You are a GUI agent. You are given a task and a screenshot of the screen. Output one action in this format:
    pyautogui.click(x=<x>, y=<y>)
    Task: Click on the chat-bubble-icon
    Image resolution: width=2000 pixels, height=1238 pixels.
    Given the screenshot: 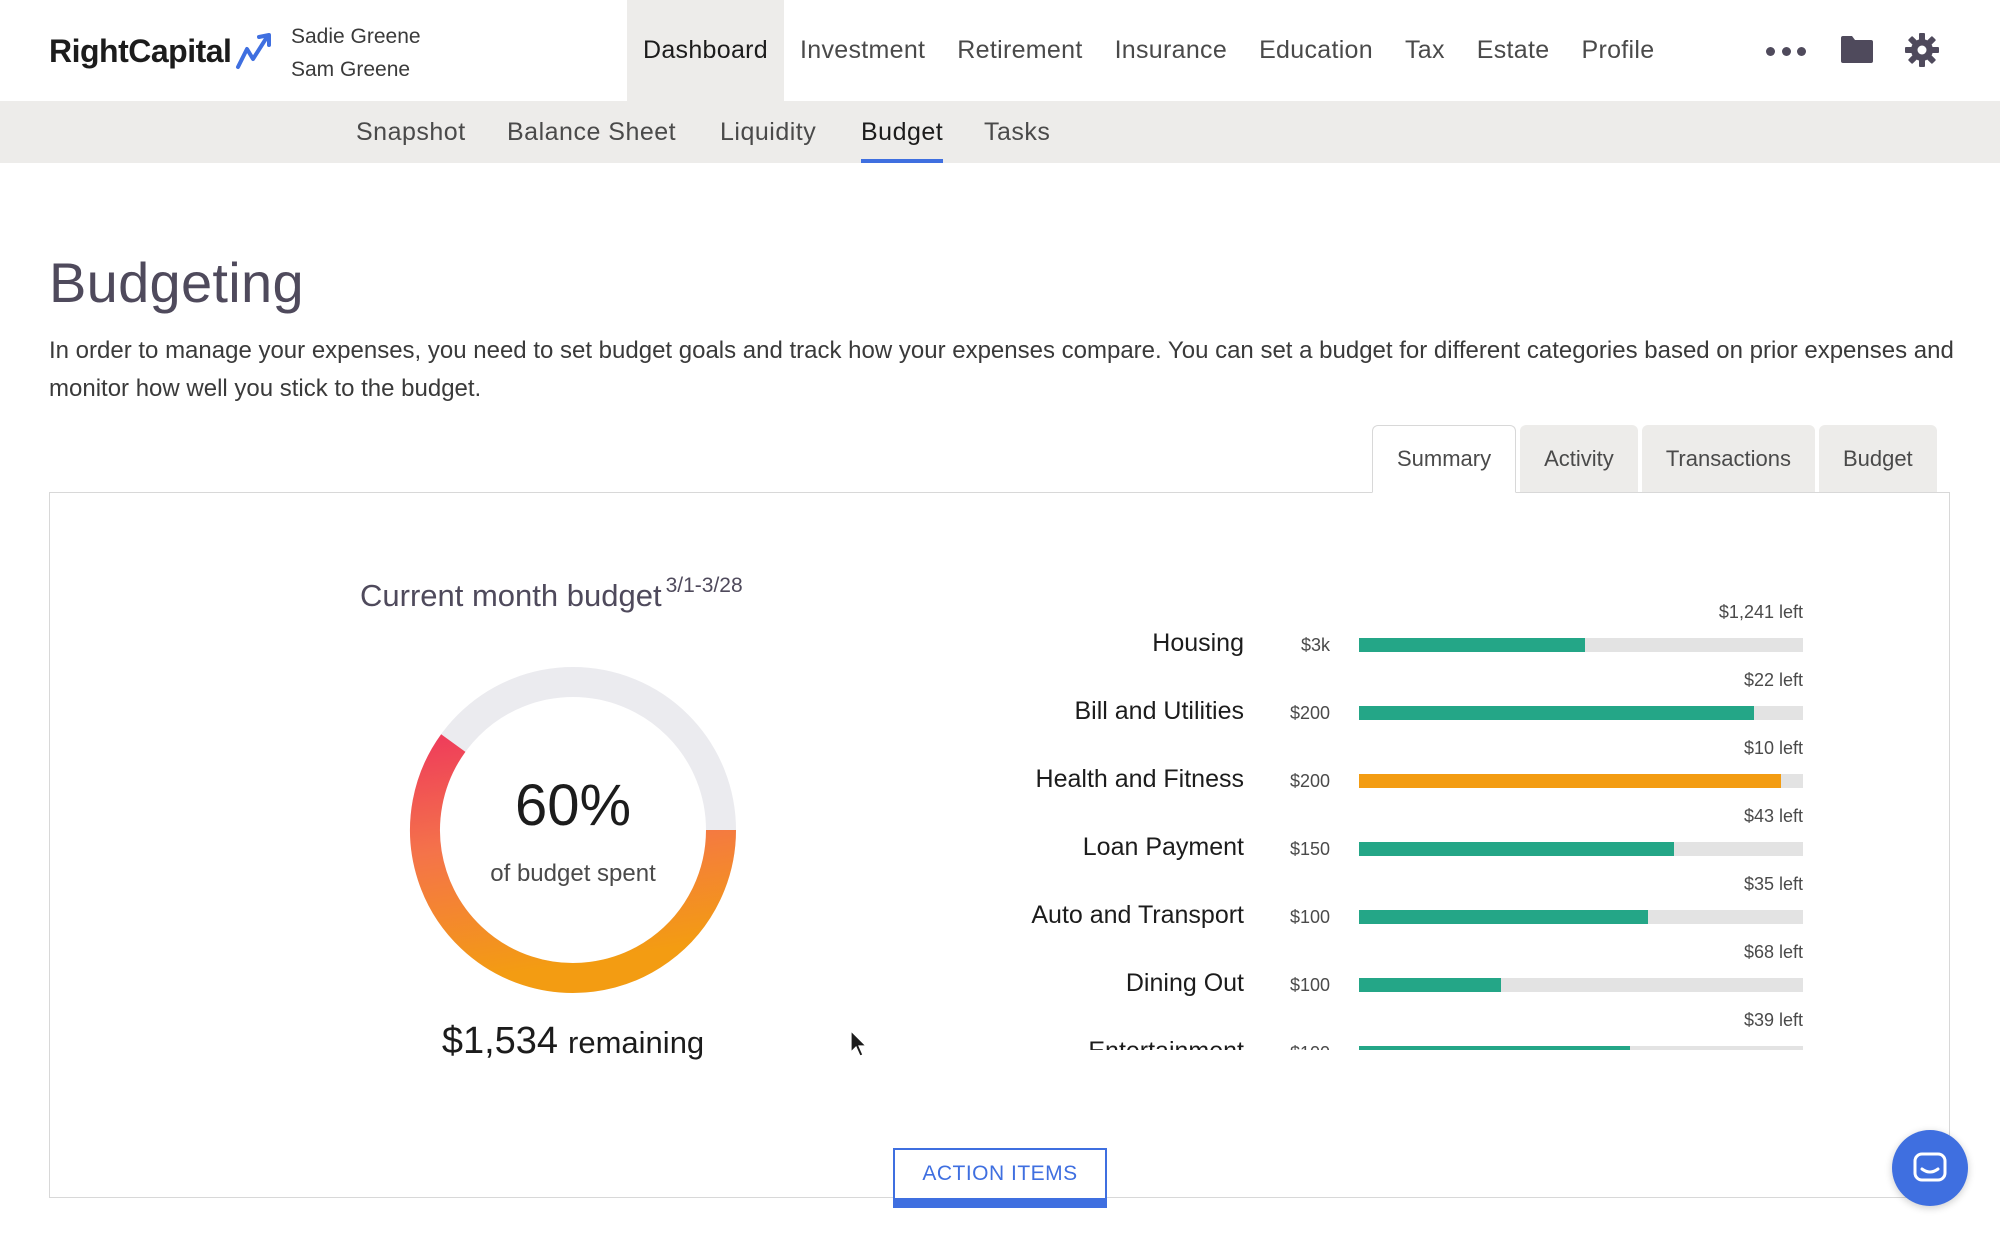 What is the action you would take?
    pyautogui.click(x=1930, y=1167)
    